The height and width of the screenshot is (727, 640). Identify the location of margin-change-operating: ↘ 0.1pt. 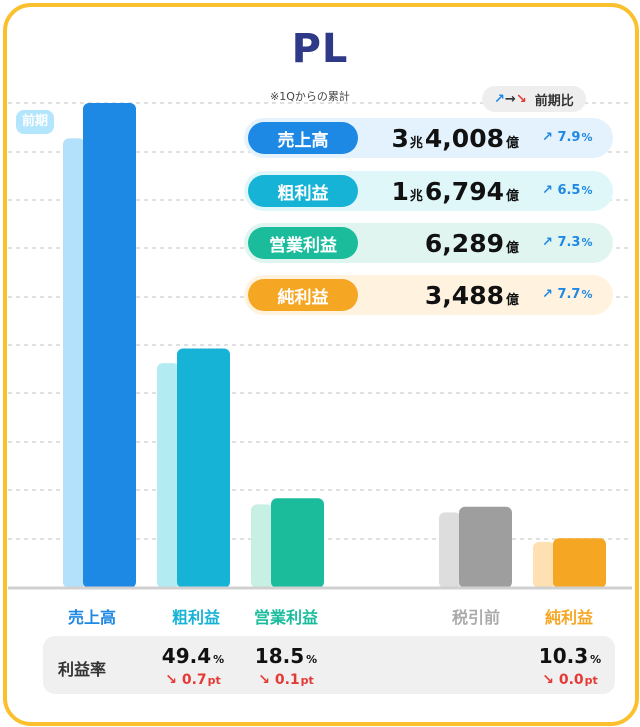
(286, 680).